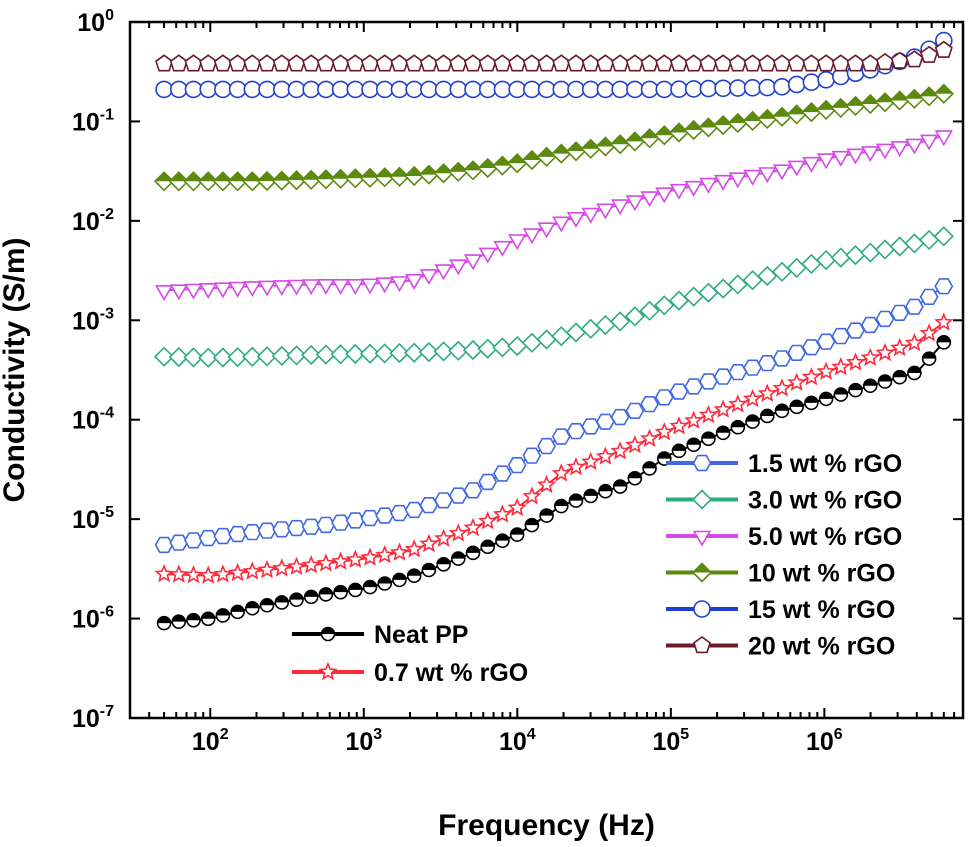 The height and width of the screenshot is (847, 969). What do you see at coordinates (784, 501) in the screenshot?
I see `legend-item: 3.0 wt % rGO` at bounding box center [784, 501].